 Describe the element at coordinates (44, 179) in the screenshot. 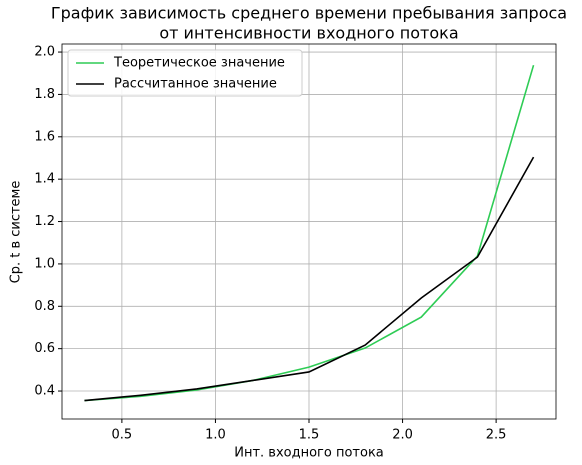

I see `y-tick-label: 1.4` at that location.